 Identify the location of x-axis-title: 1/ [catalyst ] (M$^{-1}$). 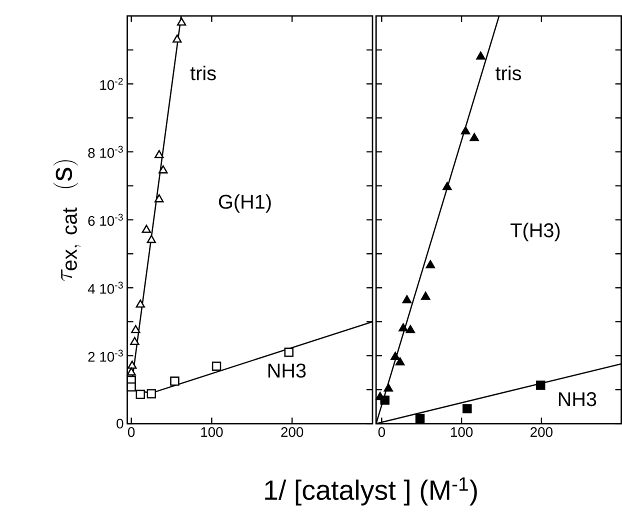
(371, 491).